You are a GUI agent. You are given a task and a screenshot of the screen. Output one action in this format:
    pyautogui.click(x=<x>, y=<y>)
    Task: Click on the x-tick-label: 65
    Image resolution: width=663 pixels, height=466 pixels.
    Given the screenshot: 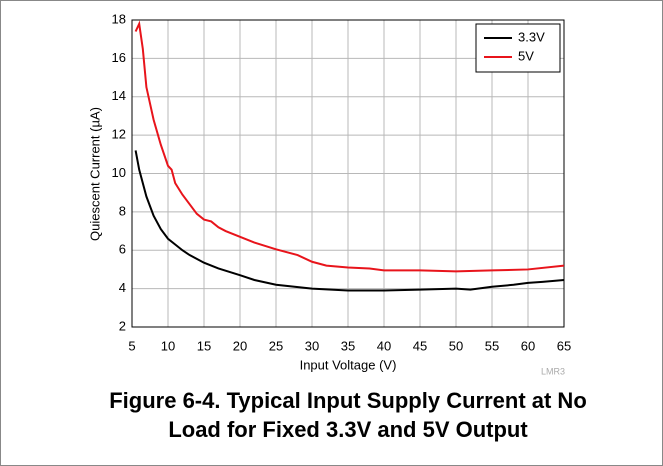 What is the action you would take?
    pyautogui.click(x=564, y=345)
    